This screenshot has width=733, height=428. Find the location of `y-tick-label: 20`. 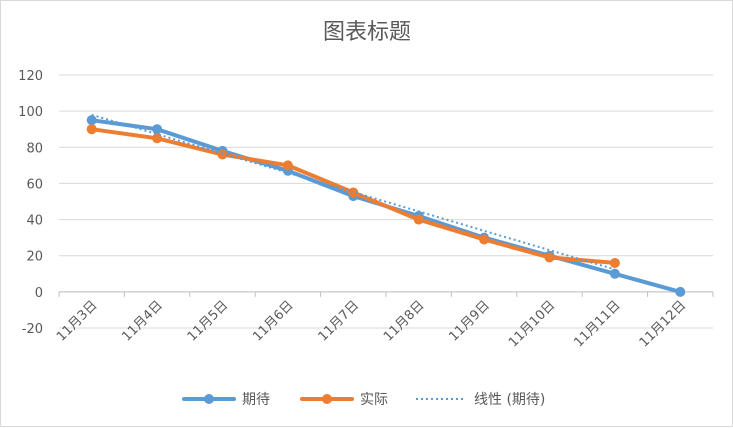

y-tick-label: 20 is located at coordinates (34, 257).